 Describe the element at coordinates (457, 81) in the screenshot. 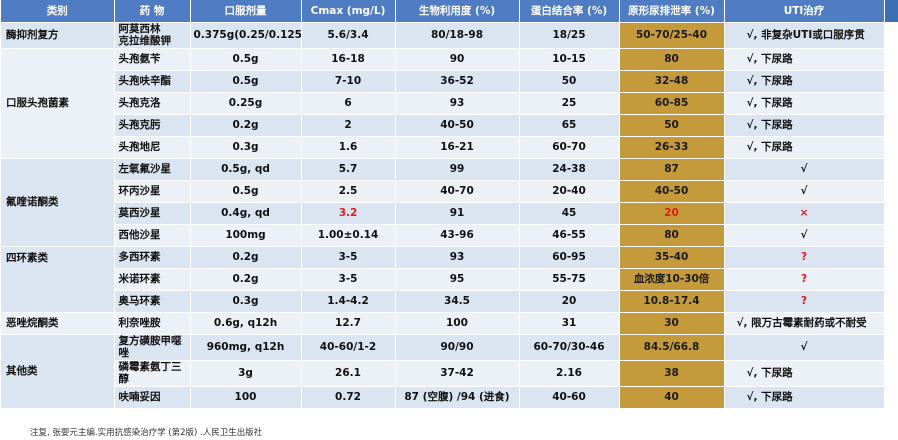

I see `bio-cell: 36-52` at that location.